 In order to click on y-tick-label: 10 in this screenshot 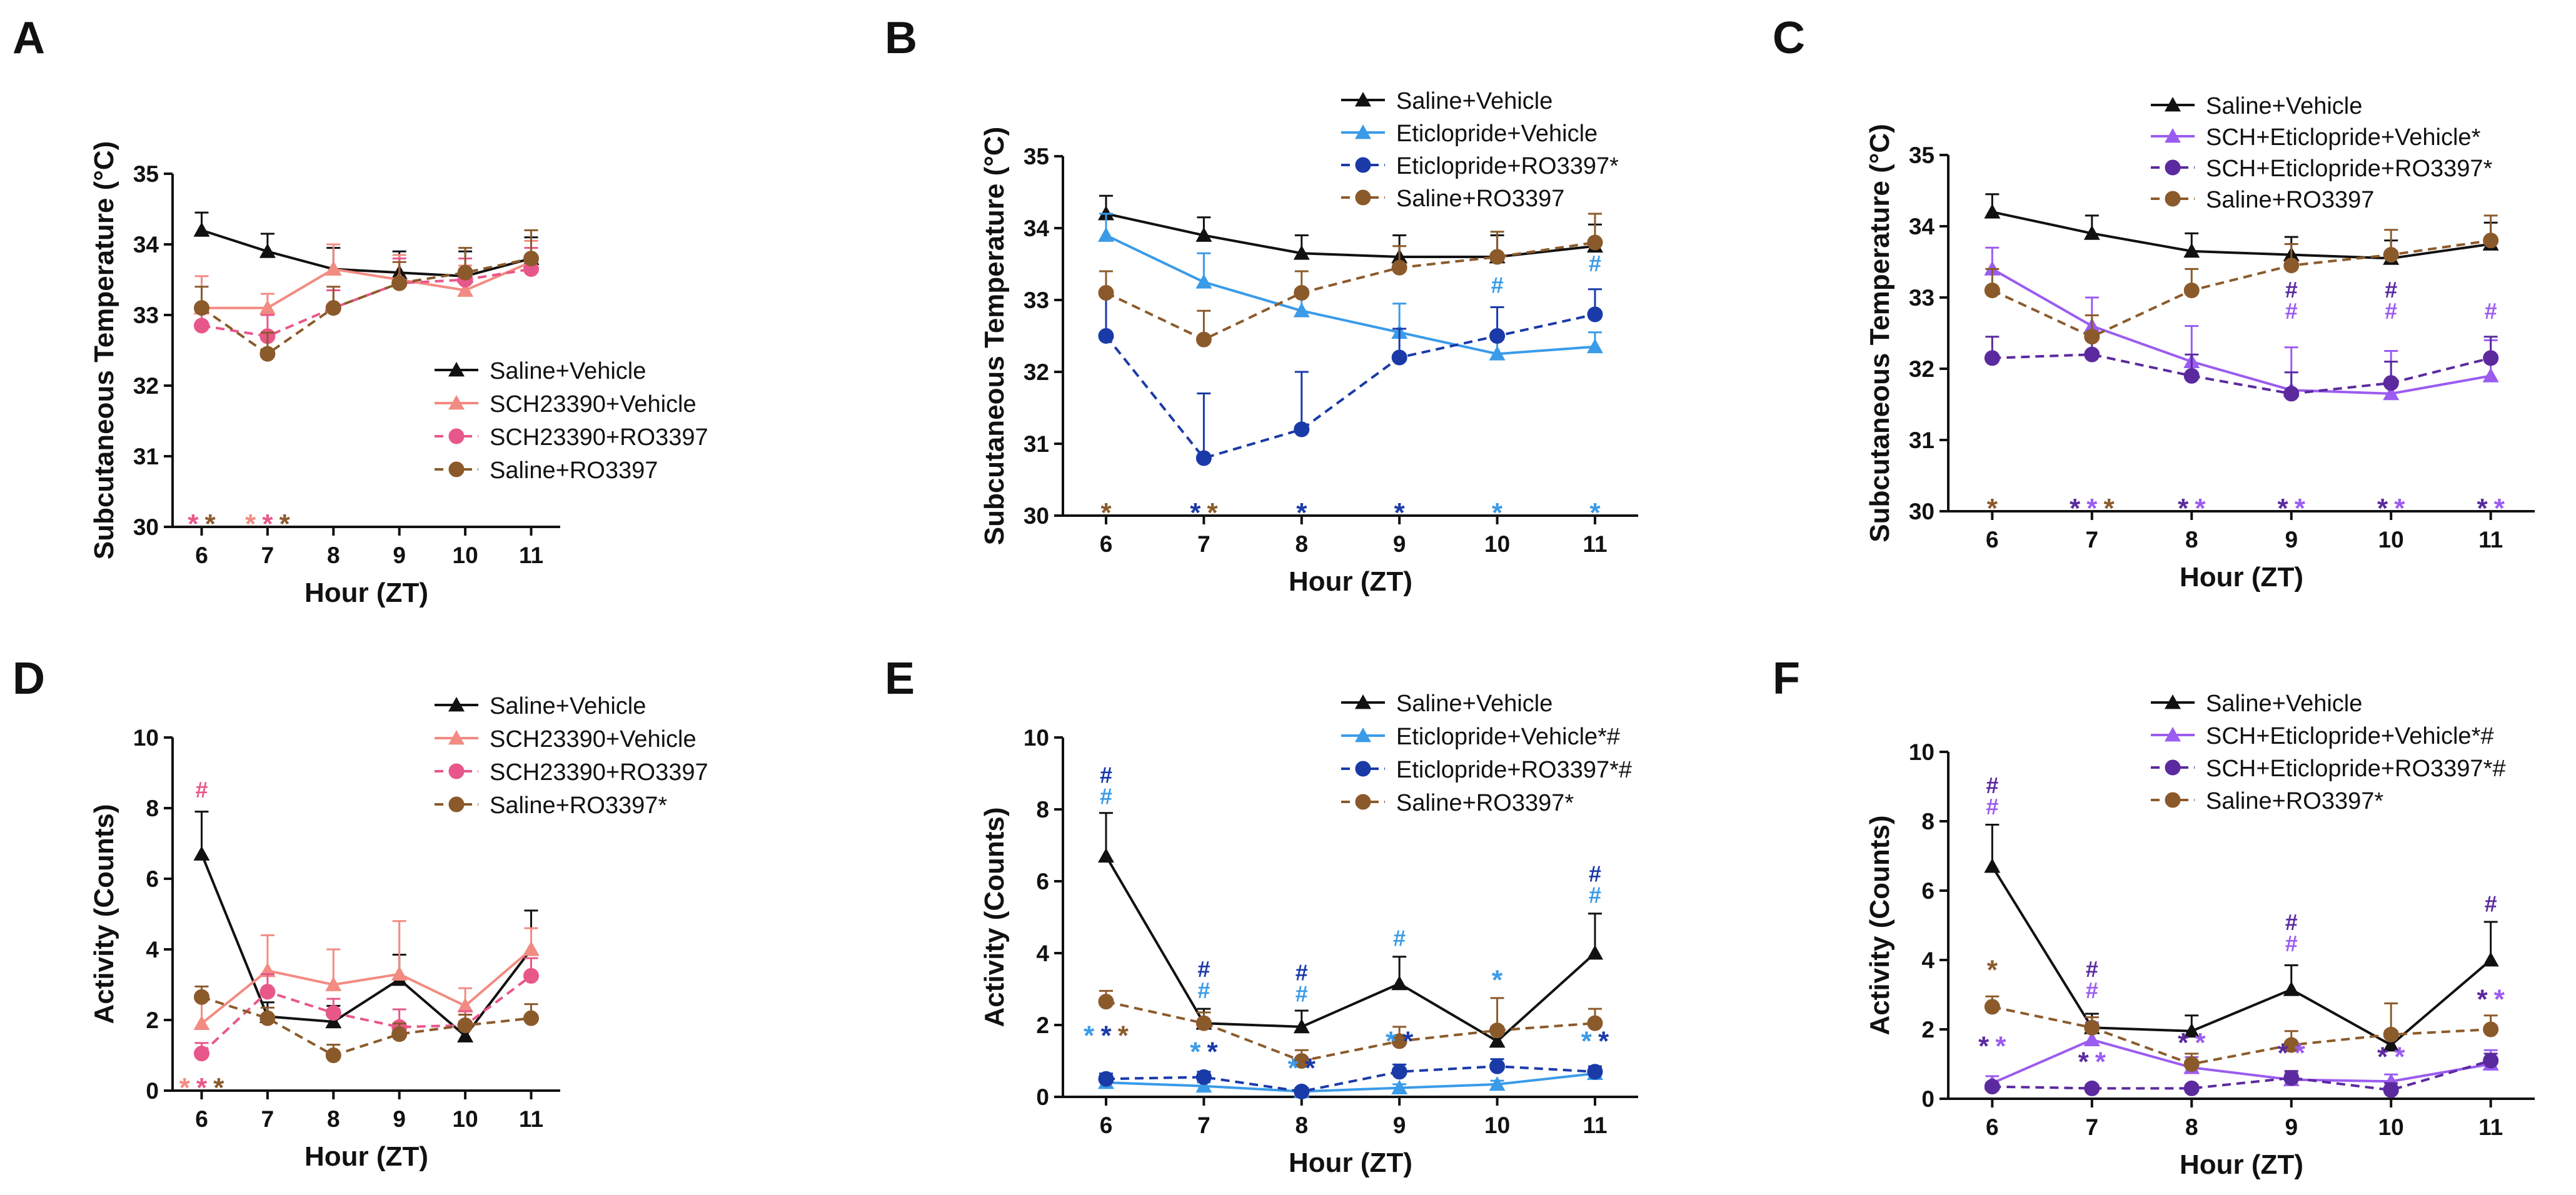, I will do `click(1922, 752)`.